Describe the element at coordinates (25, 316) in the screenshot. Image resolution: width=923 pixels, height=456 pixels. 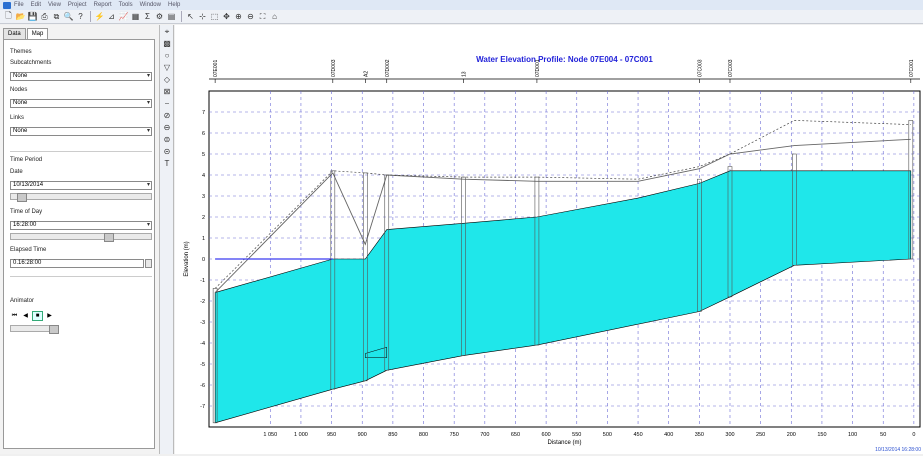
I see `back-button: ◀` at that location.